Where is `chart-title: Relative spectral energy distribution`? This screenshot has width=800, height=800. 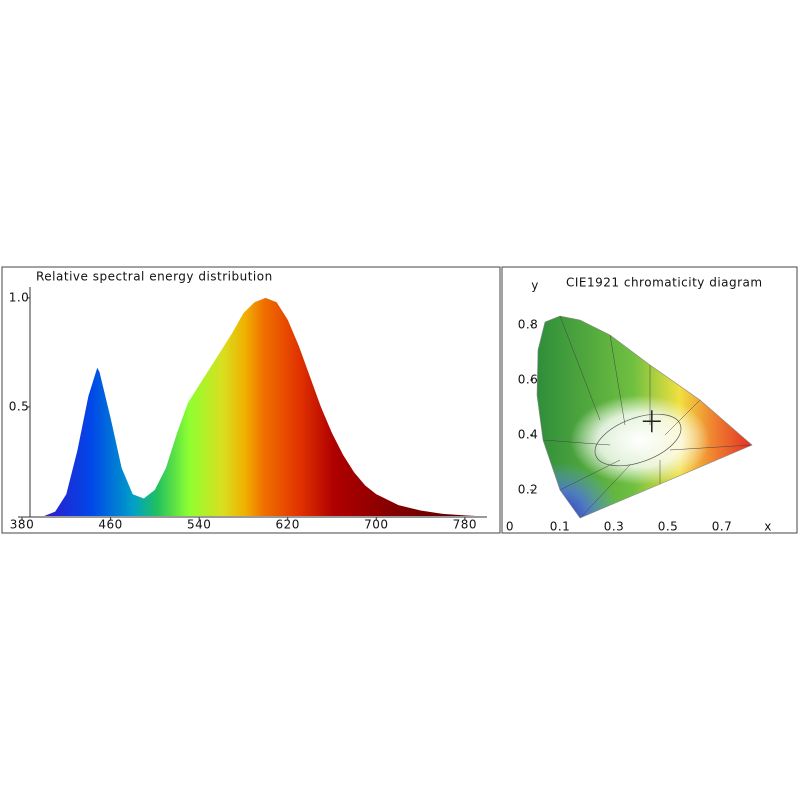
chart-title: Relative spectral energy distribution is located at coordinates (154, 277).